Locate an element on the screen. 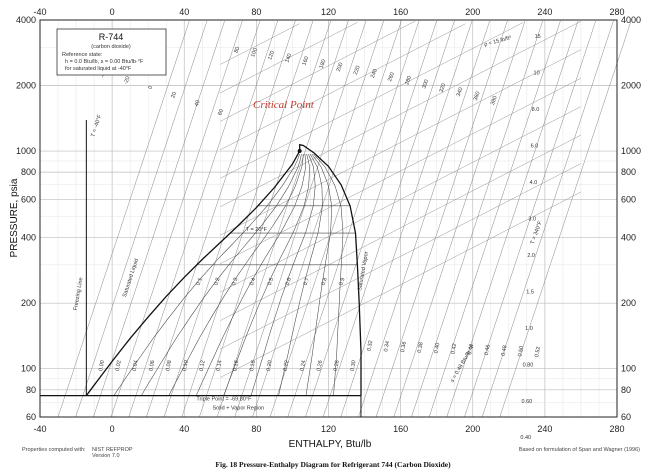 The width and height of the screenshot is (659, 474). entropy-label: 0.50 is located at coordinates (521, 352).